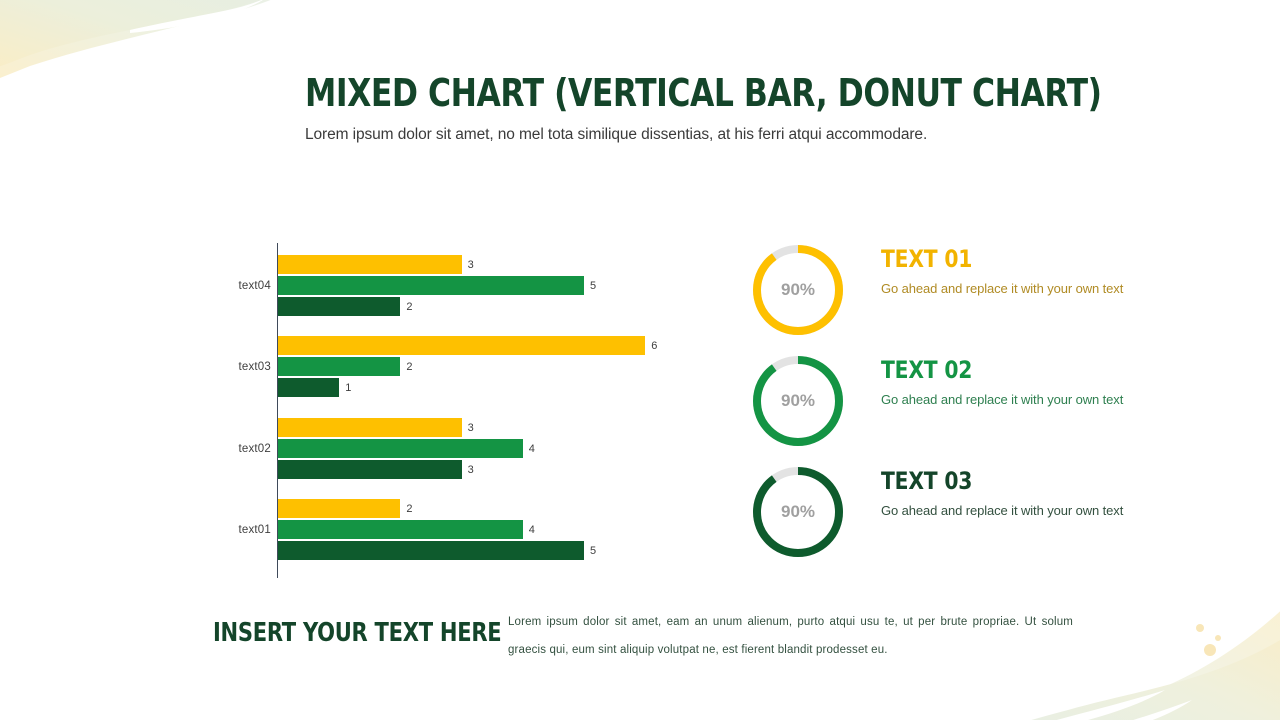 Image resolution: width=1280 pixels, height=720 pixels. I want to click on bar-stack: 6 2 1, so click(468, 367).